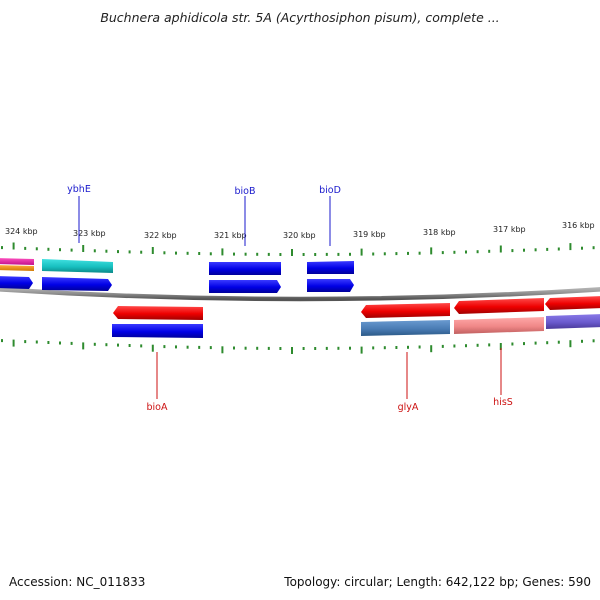 Image resolution: width=600 pixels, height=600 pixels. Describe the element at coordinates (21, 231) in the screenshot. I see `kbp-label: 324 kbp` at that location.